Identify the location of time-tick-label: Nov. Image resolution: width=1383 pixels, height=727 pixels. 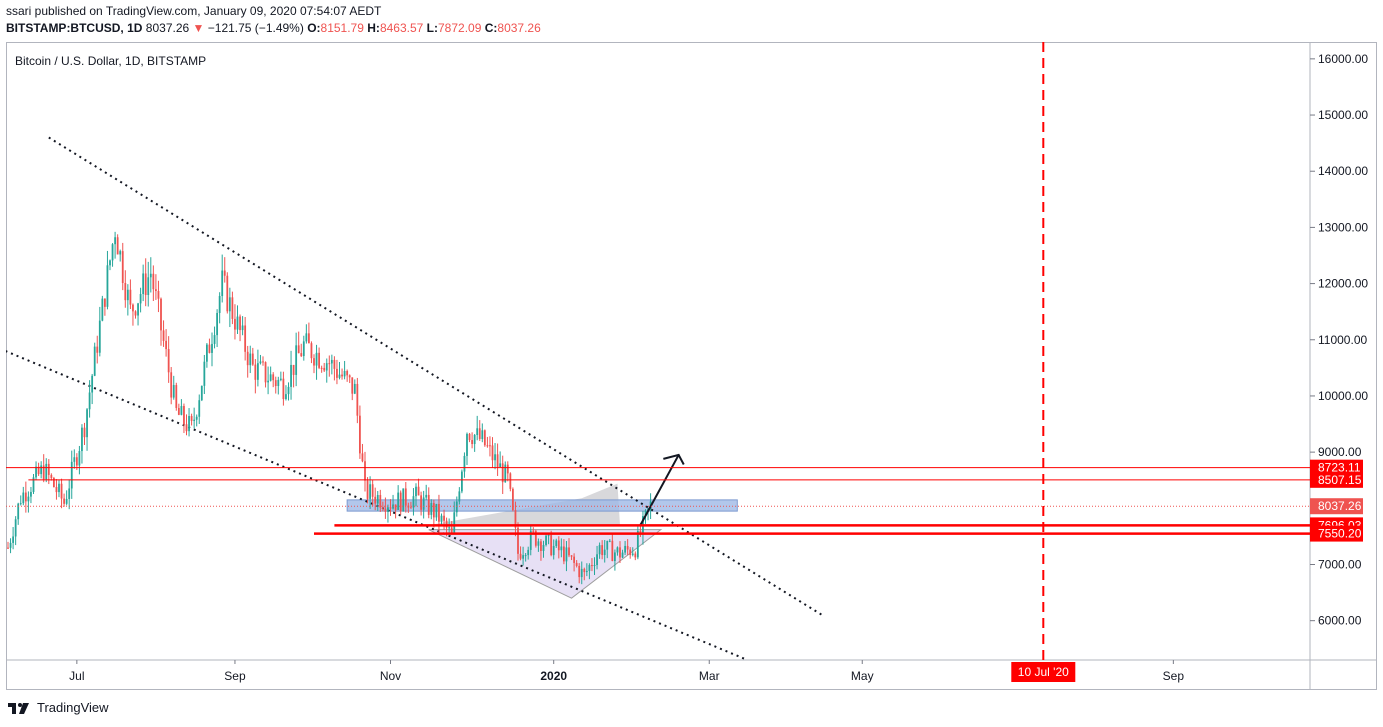
(390, 676).